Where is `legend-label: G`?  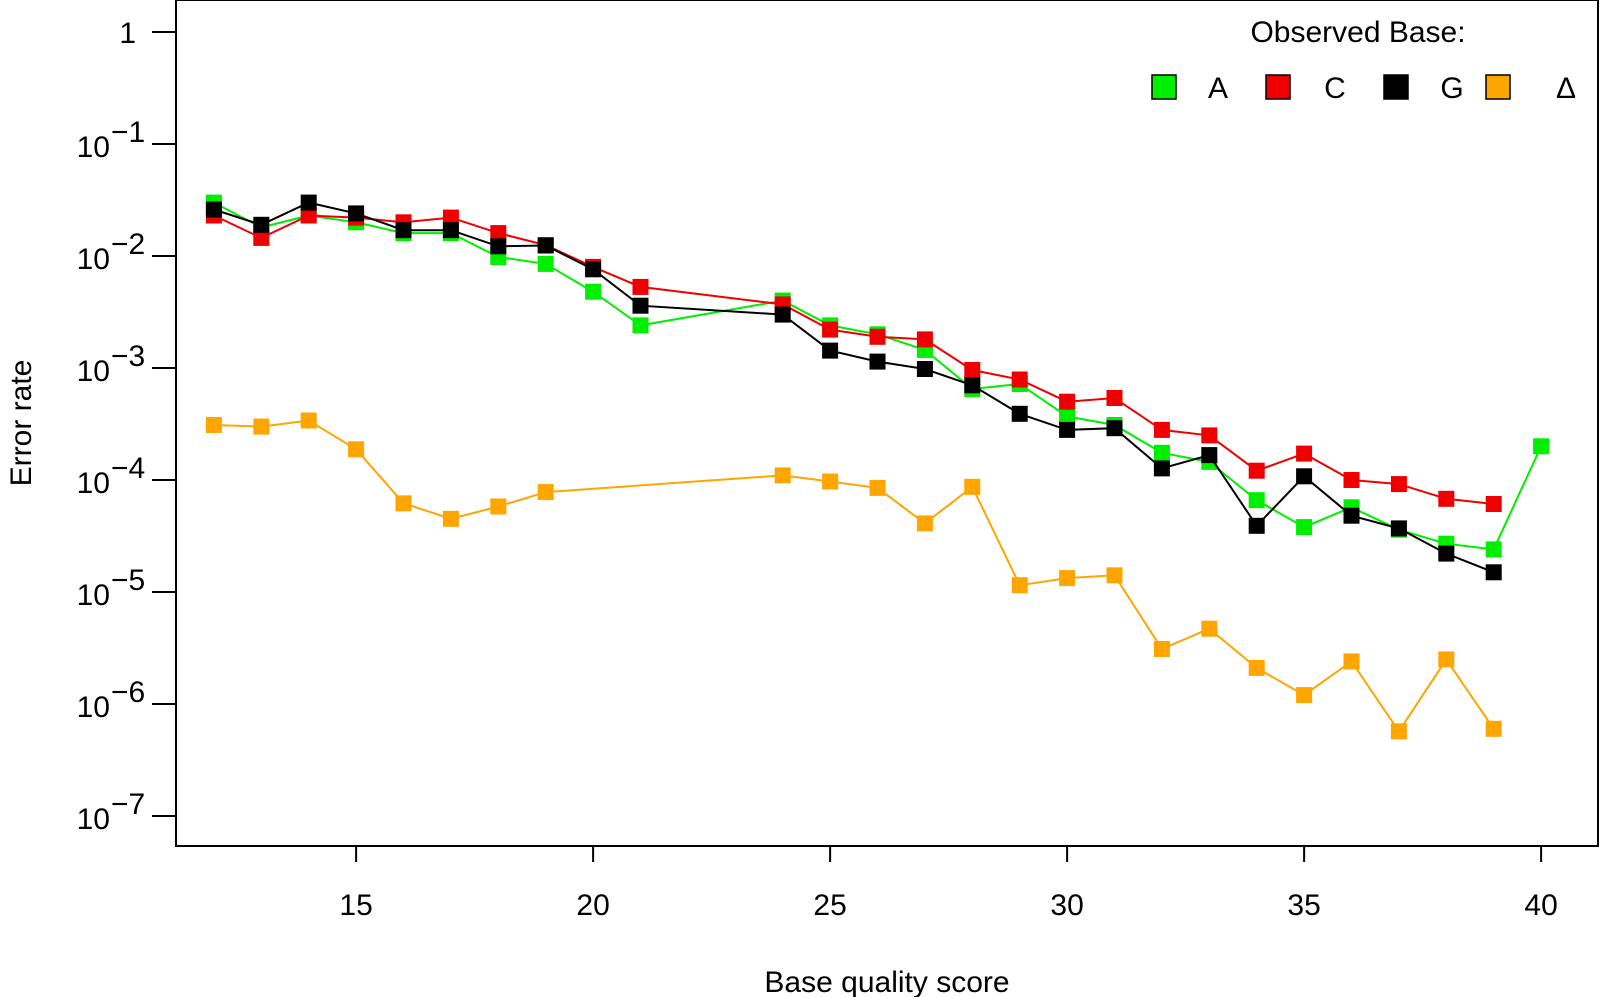
legend-label: G is located at coordinates (1451, 88).